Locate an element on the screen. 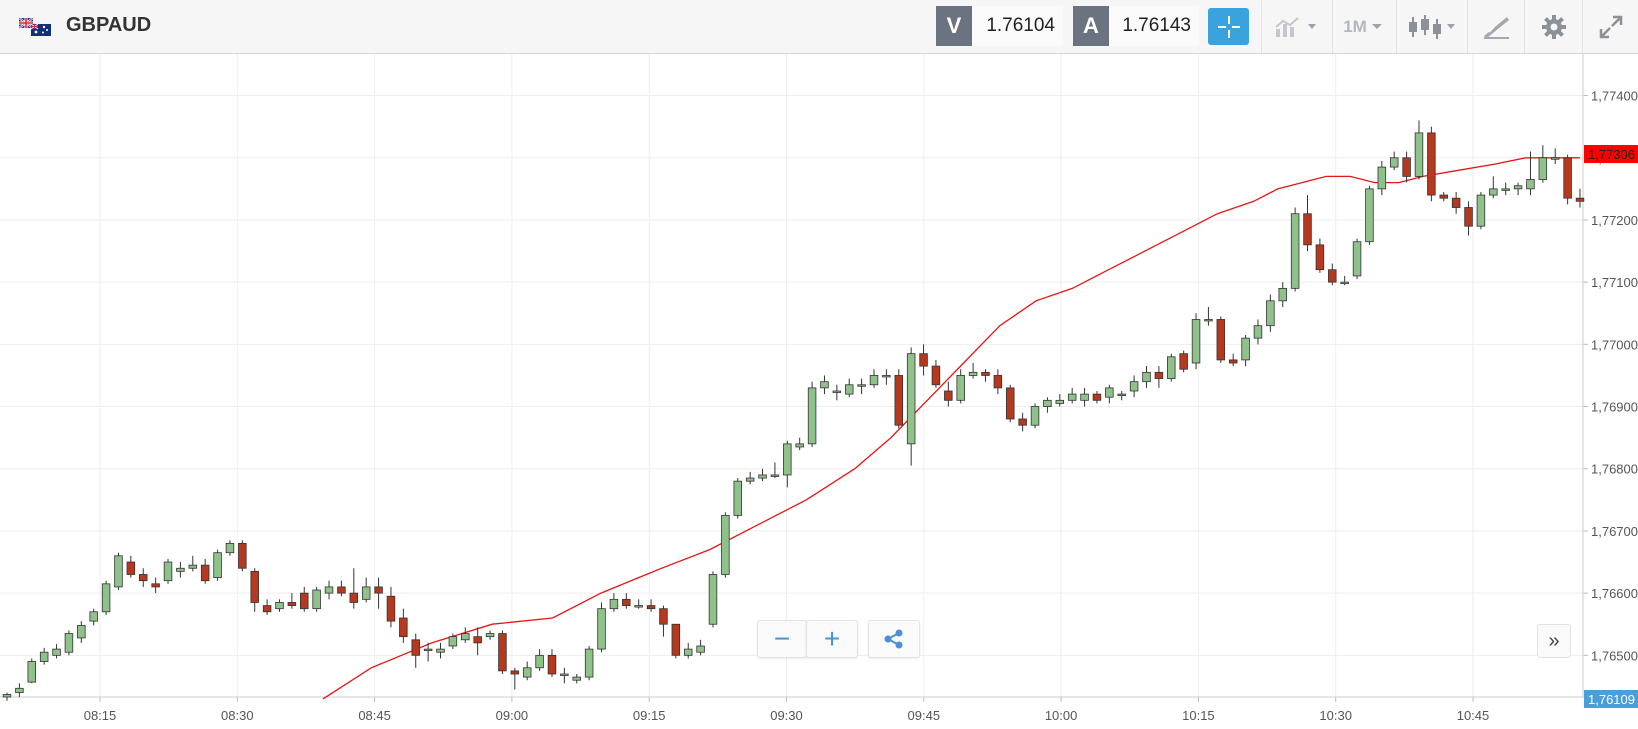 The image size is (1638, 729). x-tick-label: 10:45 is located at coordinates (1473, 715).